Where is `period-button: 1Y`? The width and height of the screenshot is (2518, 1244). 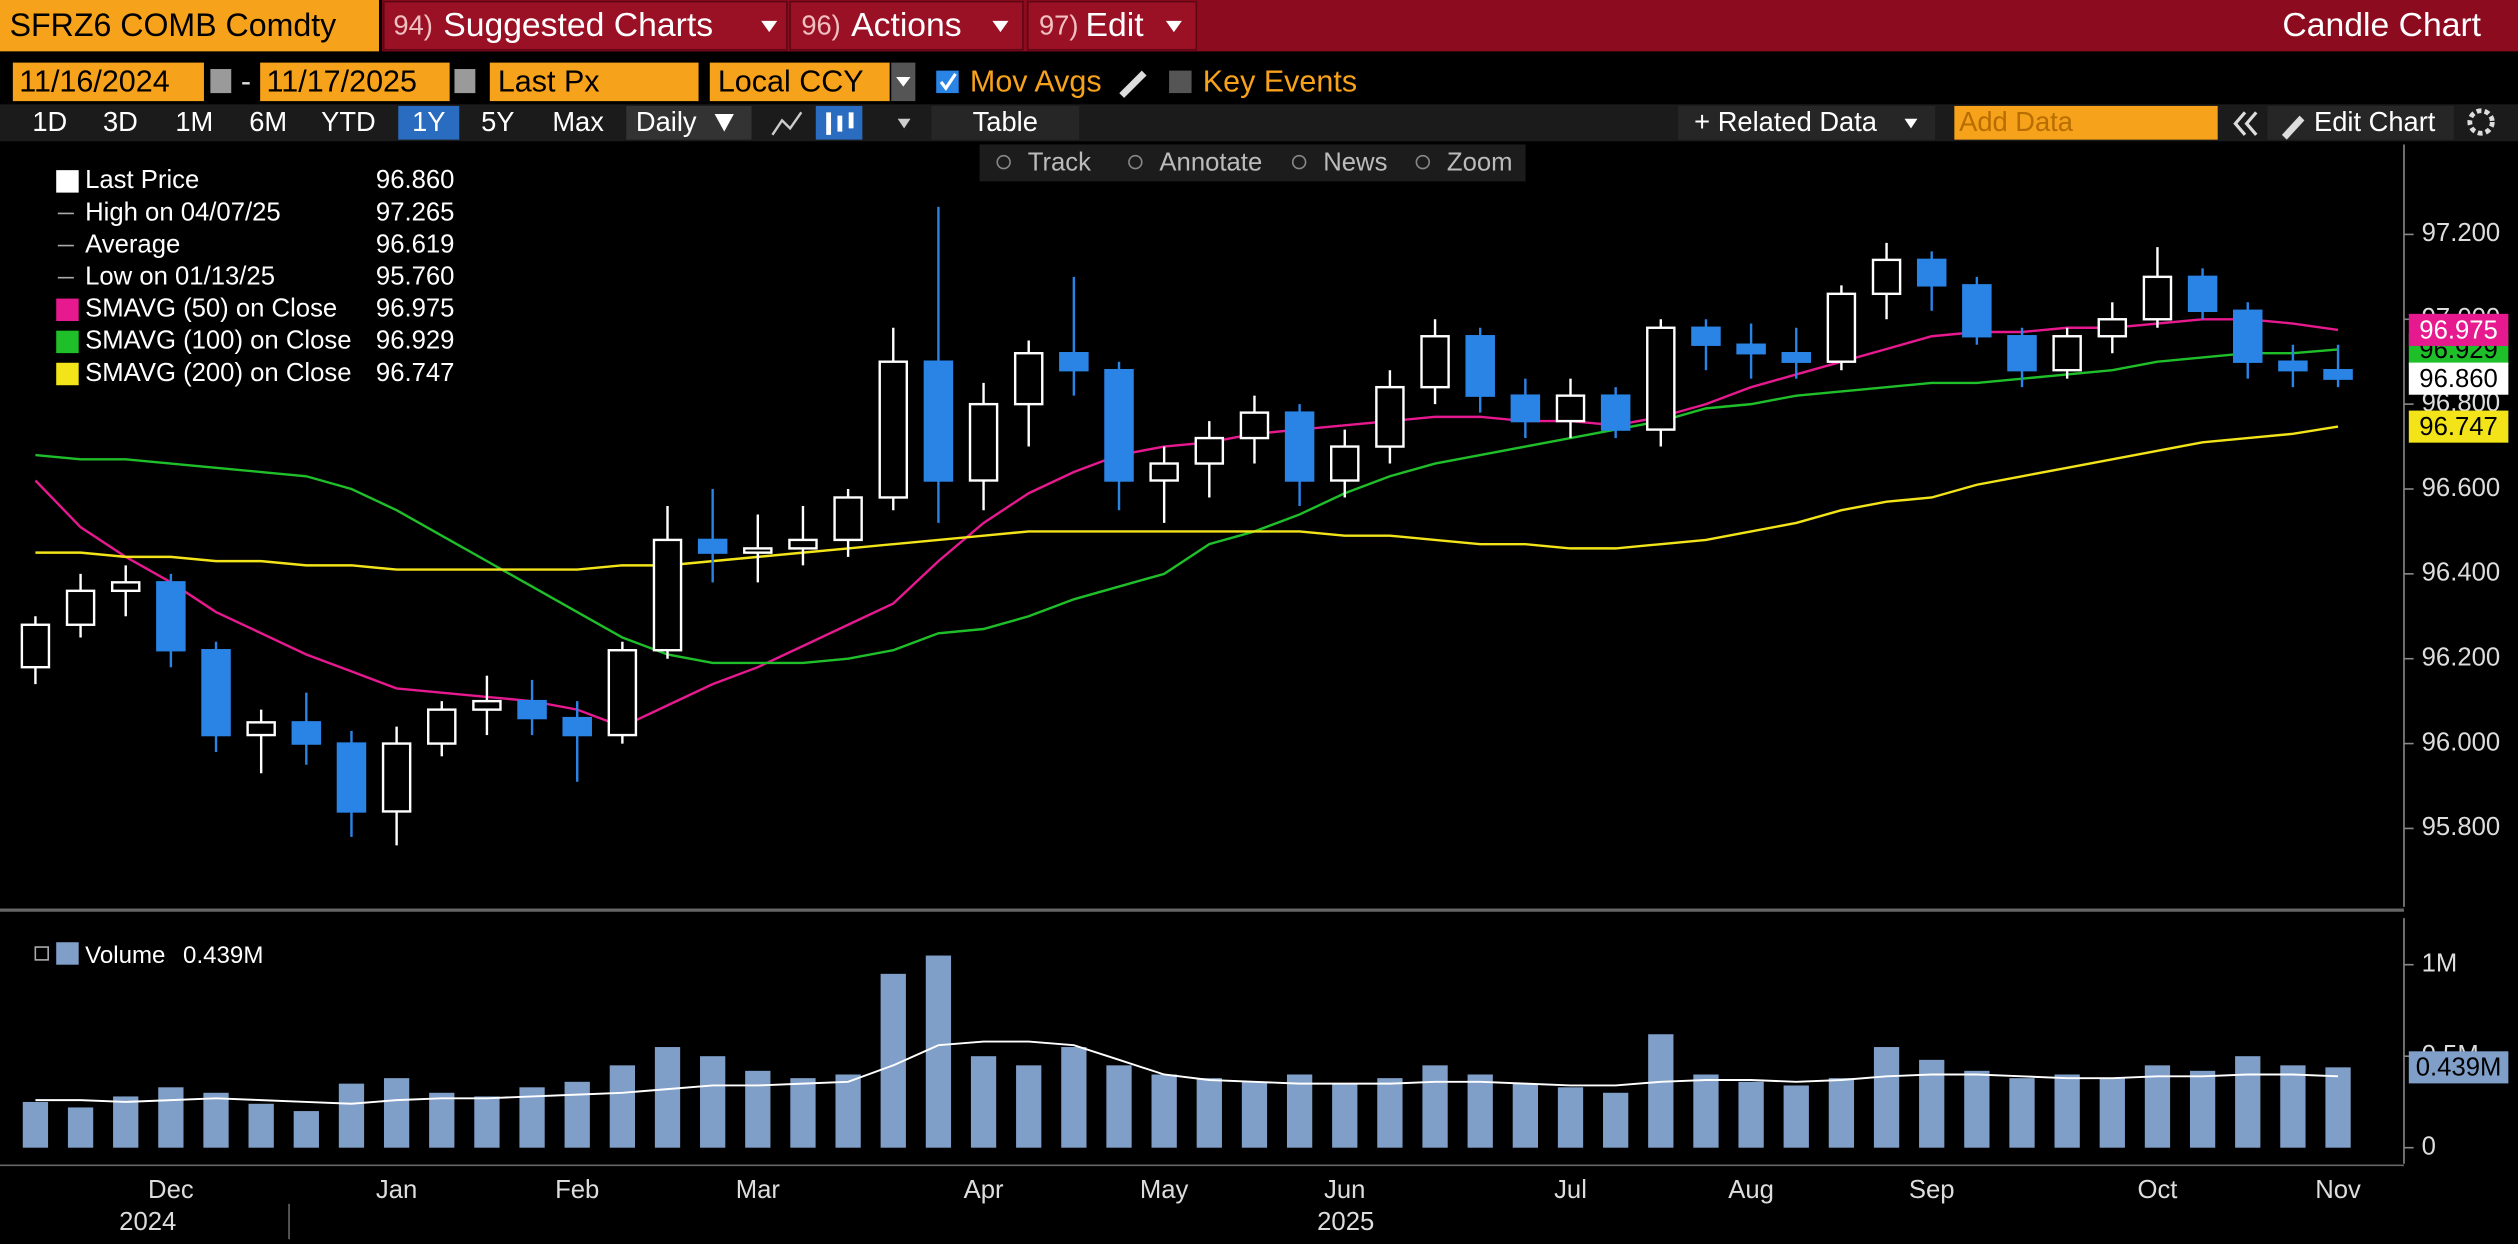 period-button: 1Y is located at coordinates (428, 121).